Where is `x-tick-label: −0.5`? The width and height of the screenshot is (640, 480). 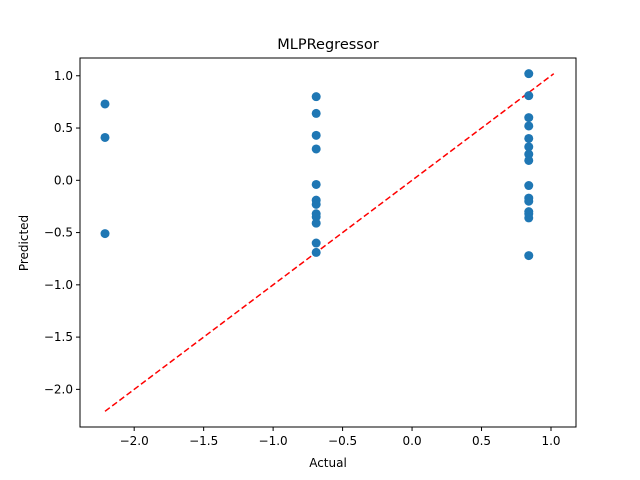
x-tick-label: −0.5 is located at coordinates (342, 441).